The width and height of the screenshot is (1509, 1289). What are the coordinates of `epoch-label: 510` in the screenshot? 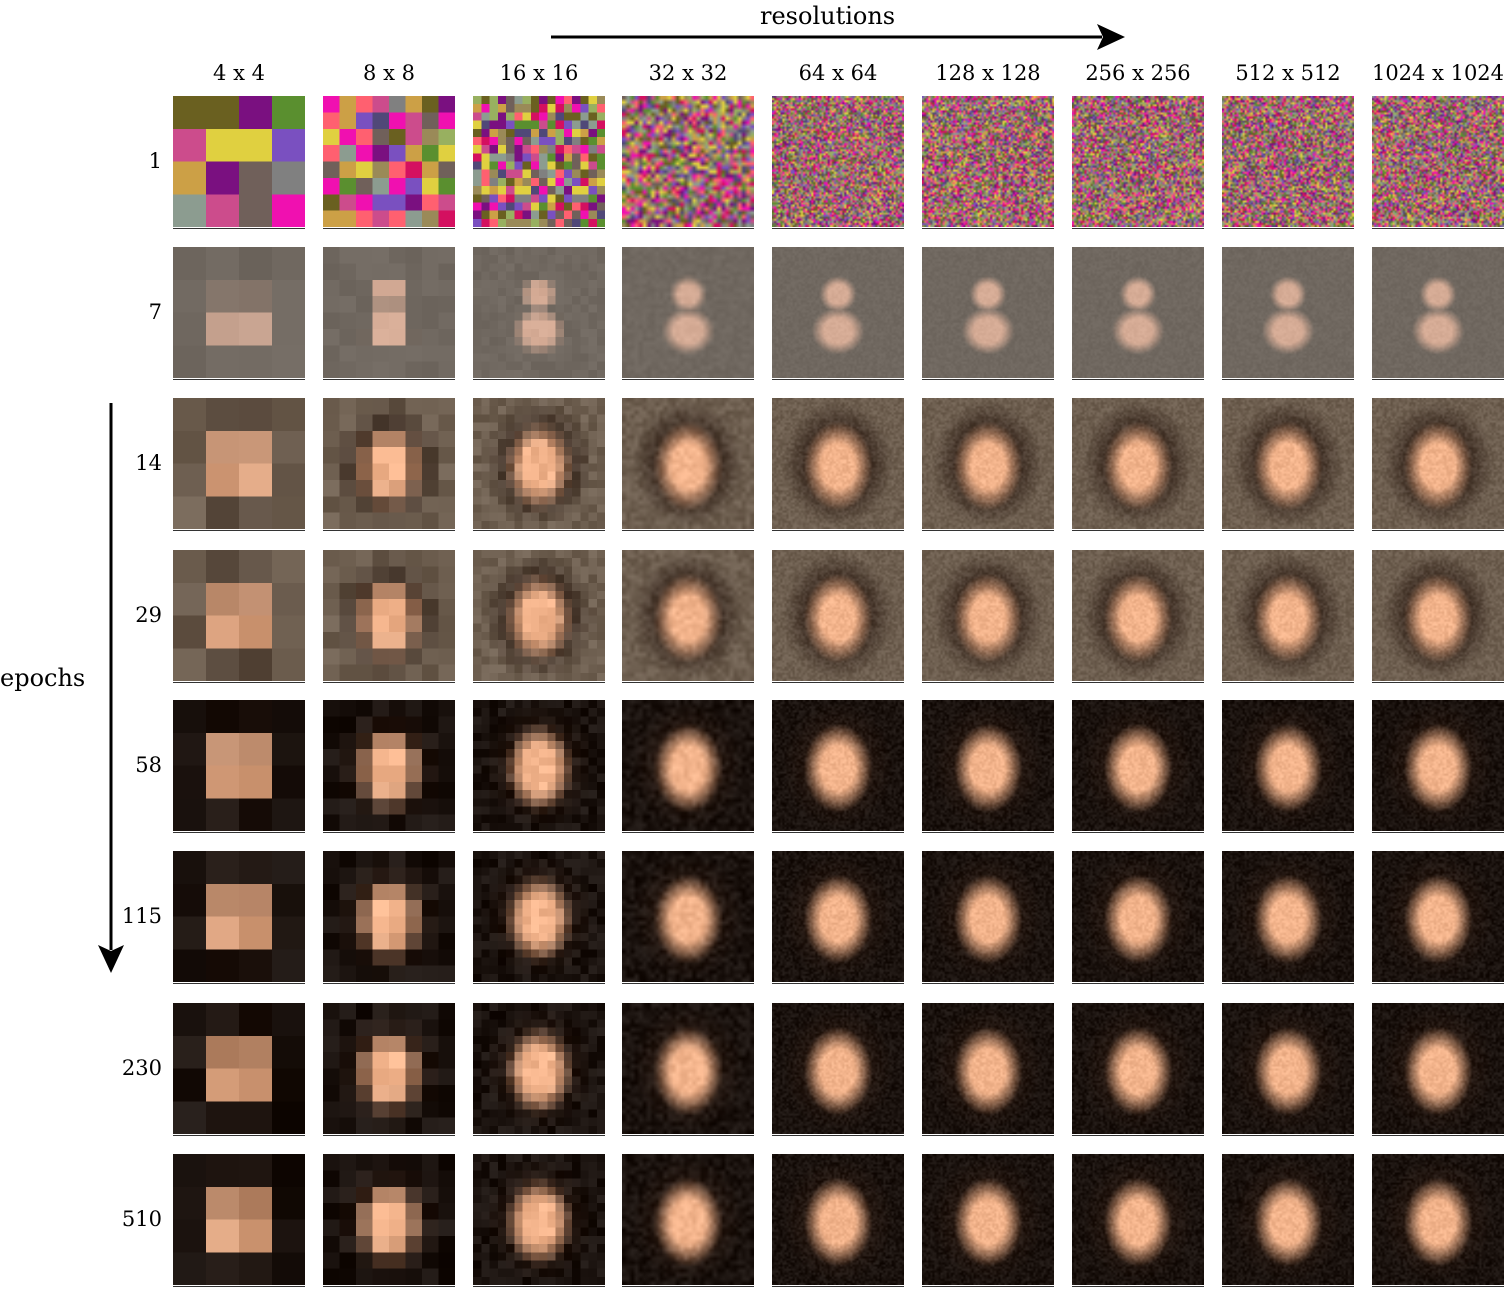 It's located at (141, 1219).